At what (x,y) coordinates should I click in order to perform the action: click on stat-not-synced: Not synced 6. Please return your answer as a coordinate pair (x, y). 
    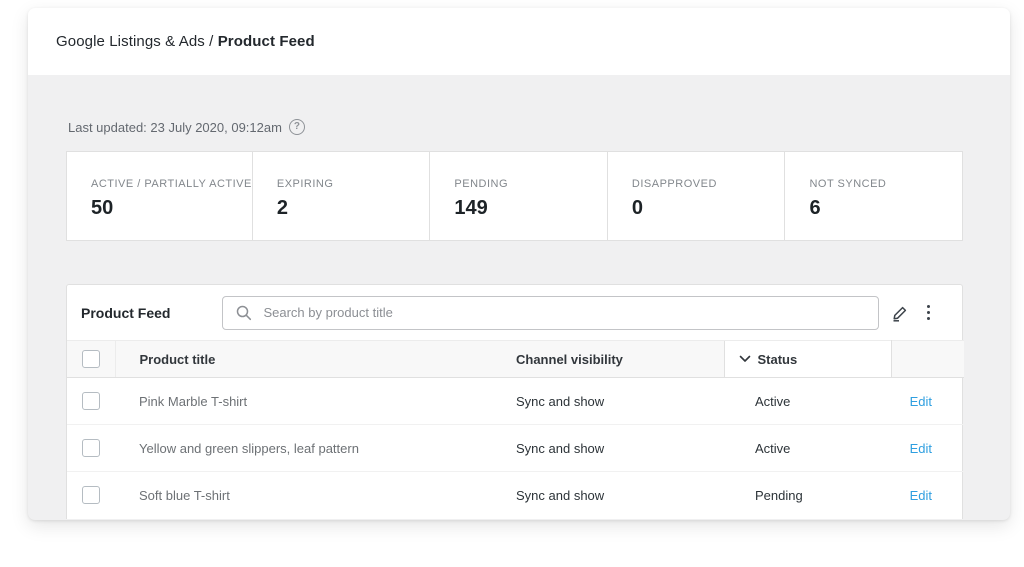
    Looking at the image, I should click on (873, 196).